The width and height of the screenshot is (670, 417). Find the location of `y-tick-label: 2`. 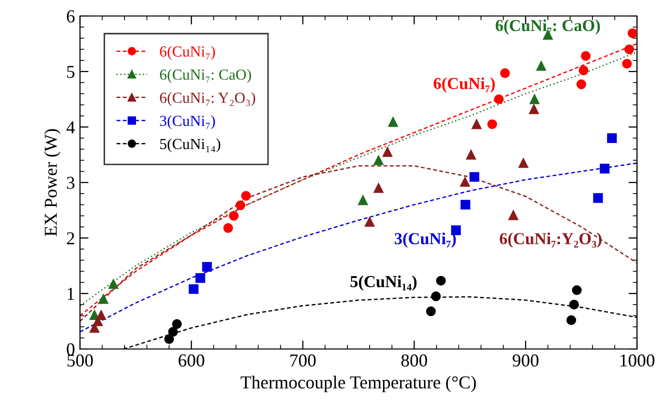

y-tick-label: 2 is located at coordinates (70, 238).